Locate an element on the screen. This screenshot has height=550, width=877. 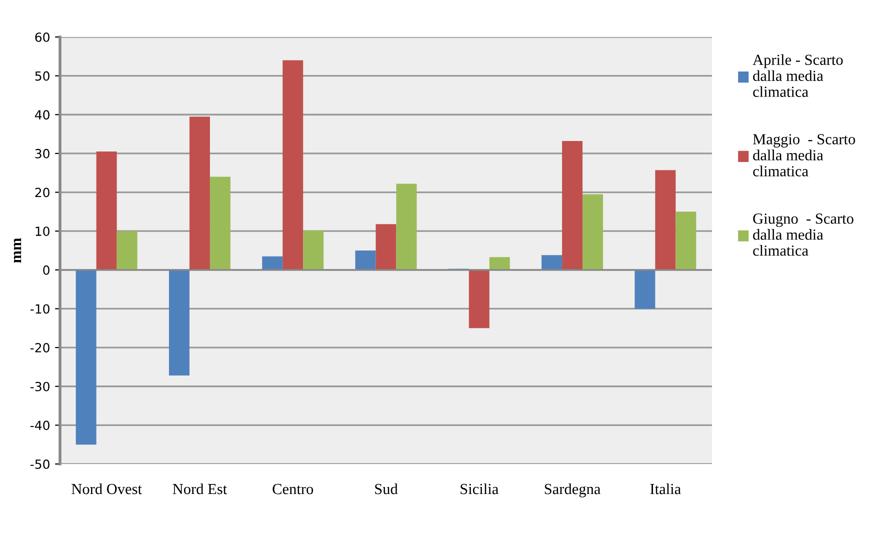
x-tick-label: Sardegna is located at coordinates (572, 490).